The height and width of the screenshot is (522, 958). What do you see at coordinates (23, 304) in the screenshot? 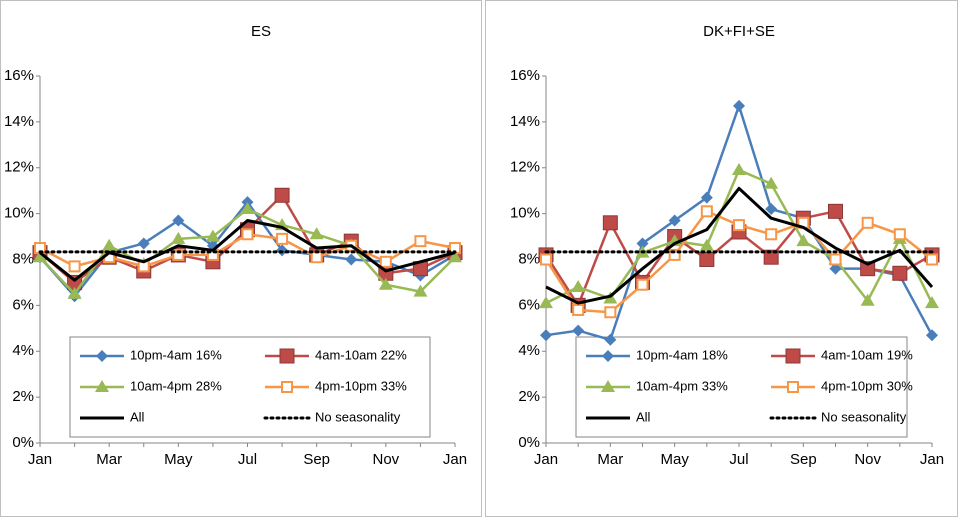
I see `y-tick-label: 6%` at bounding box center [23, 304].